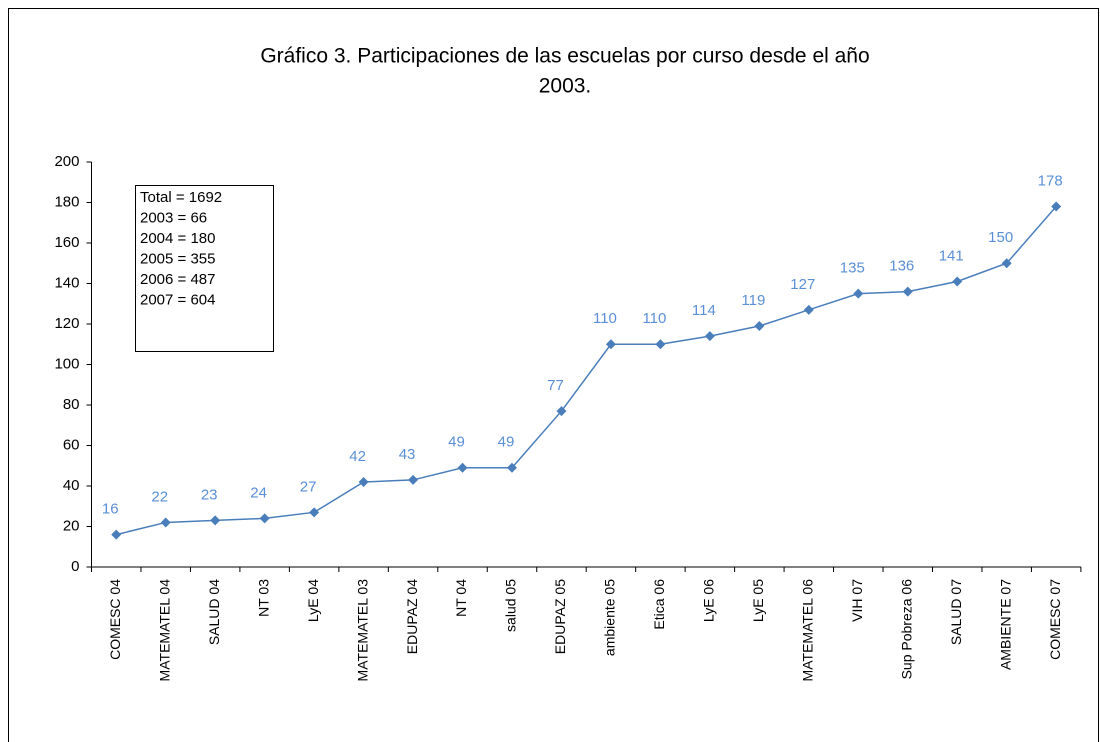 The height and width of the screenshot is (742, 1100). I want to click on x-tick-label: MATEMATEL 04, so click(164, 630).